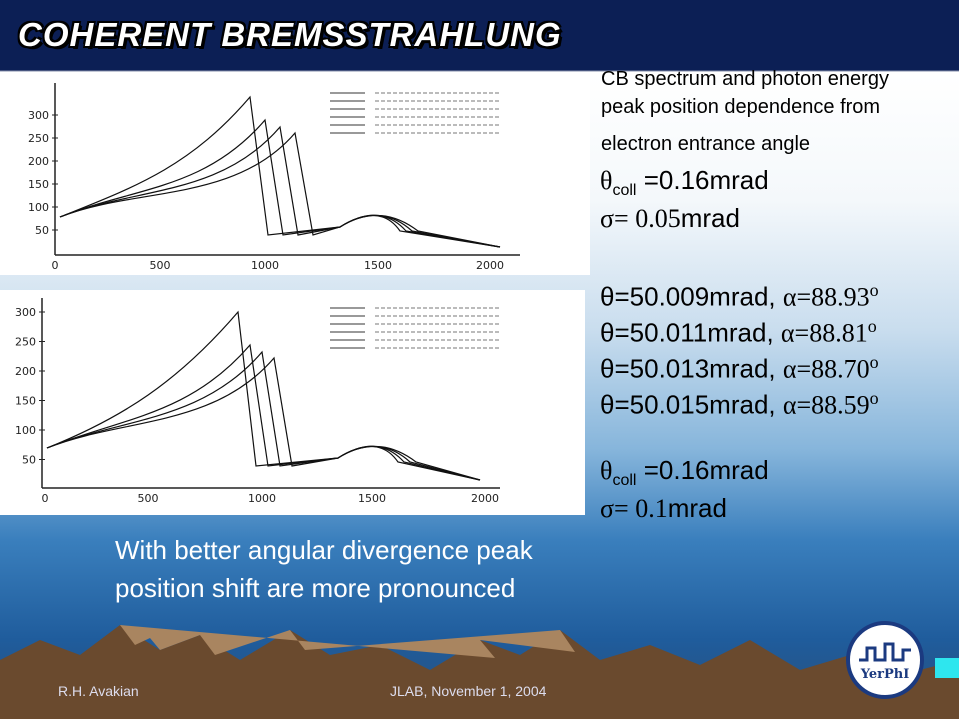 This screenshot has height=719, width=959. I want to click on slide-title: COHERENT BREMSSTRAHLUNG, so click(290, 34).